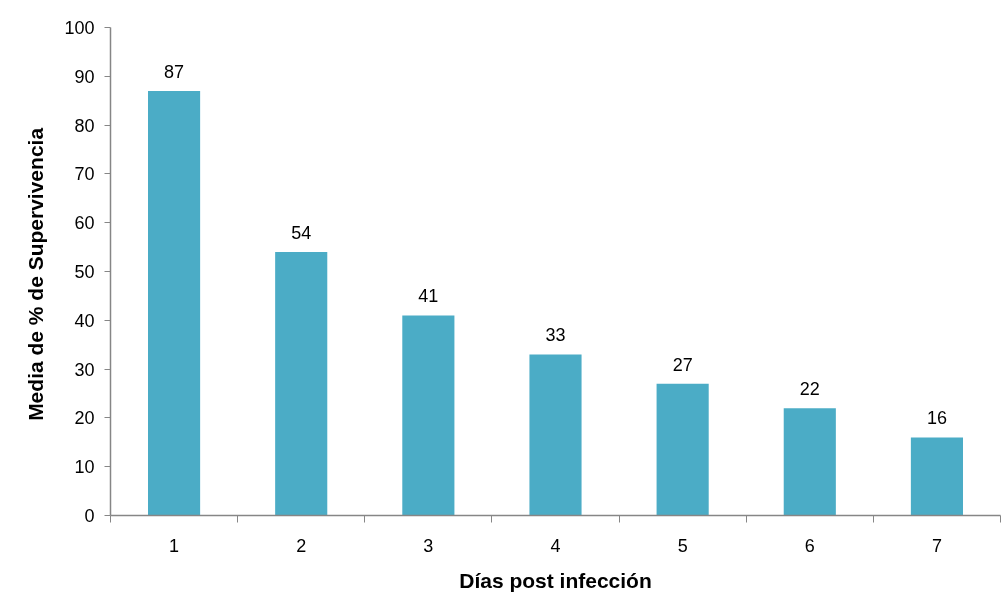 The width and height of the screenshot is (1006, 601). Describe the element at coordinates (174, 545) in the screenshot. I see `x-tick-label: 1` at that location.